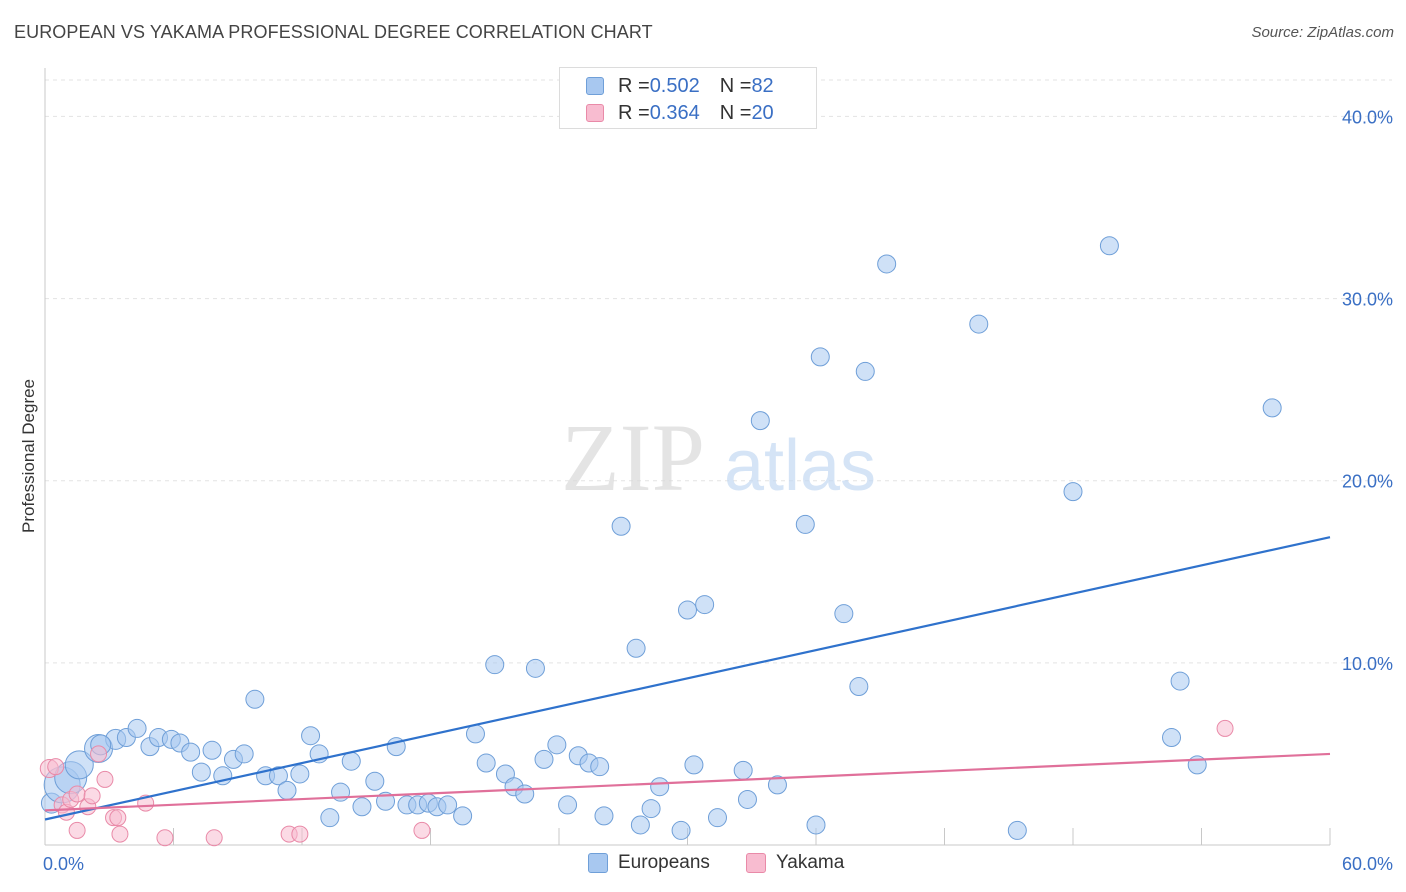 The image size is (1406, 892). I want to click on legend-label: Yakama, so click(810, 862).